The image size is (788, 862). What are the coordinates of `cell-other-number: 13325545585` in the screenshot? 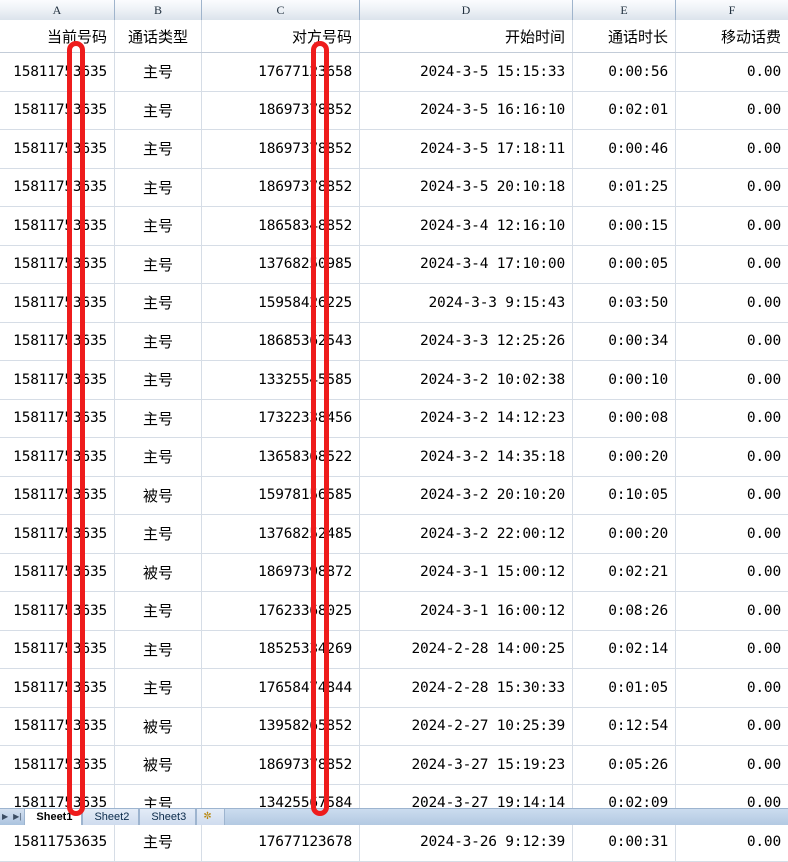 It's located at (281, 380).